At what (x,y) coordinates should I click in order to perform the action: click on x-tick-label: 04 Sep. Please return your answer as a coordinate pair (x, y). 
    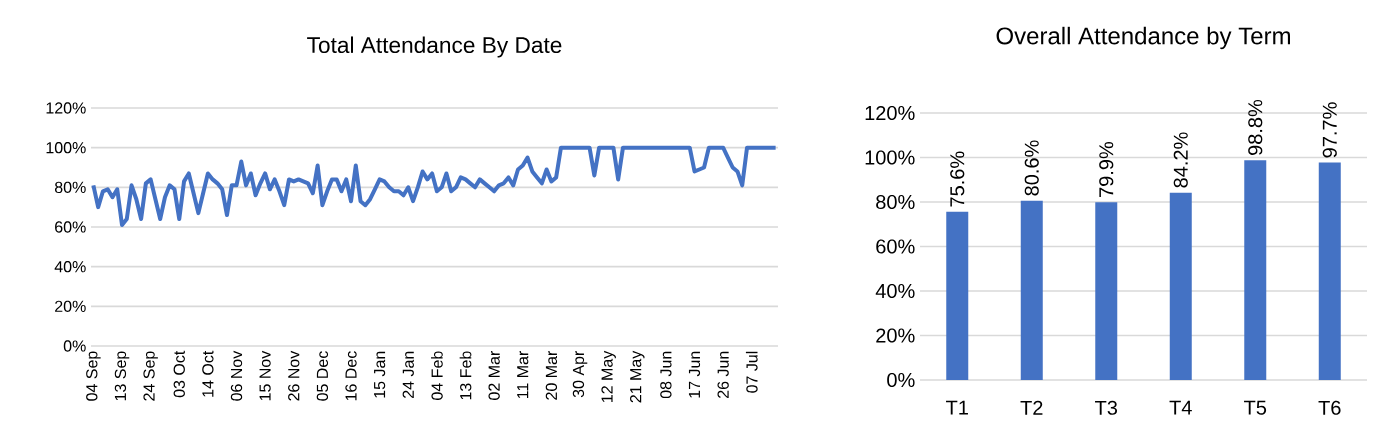
    Looking at the image, I should click on (93, 376).